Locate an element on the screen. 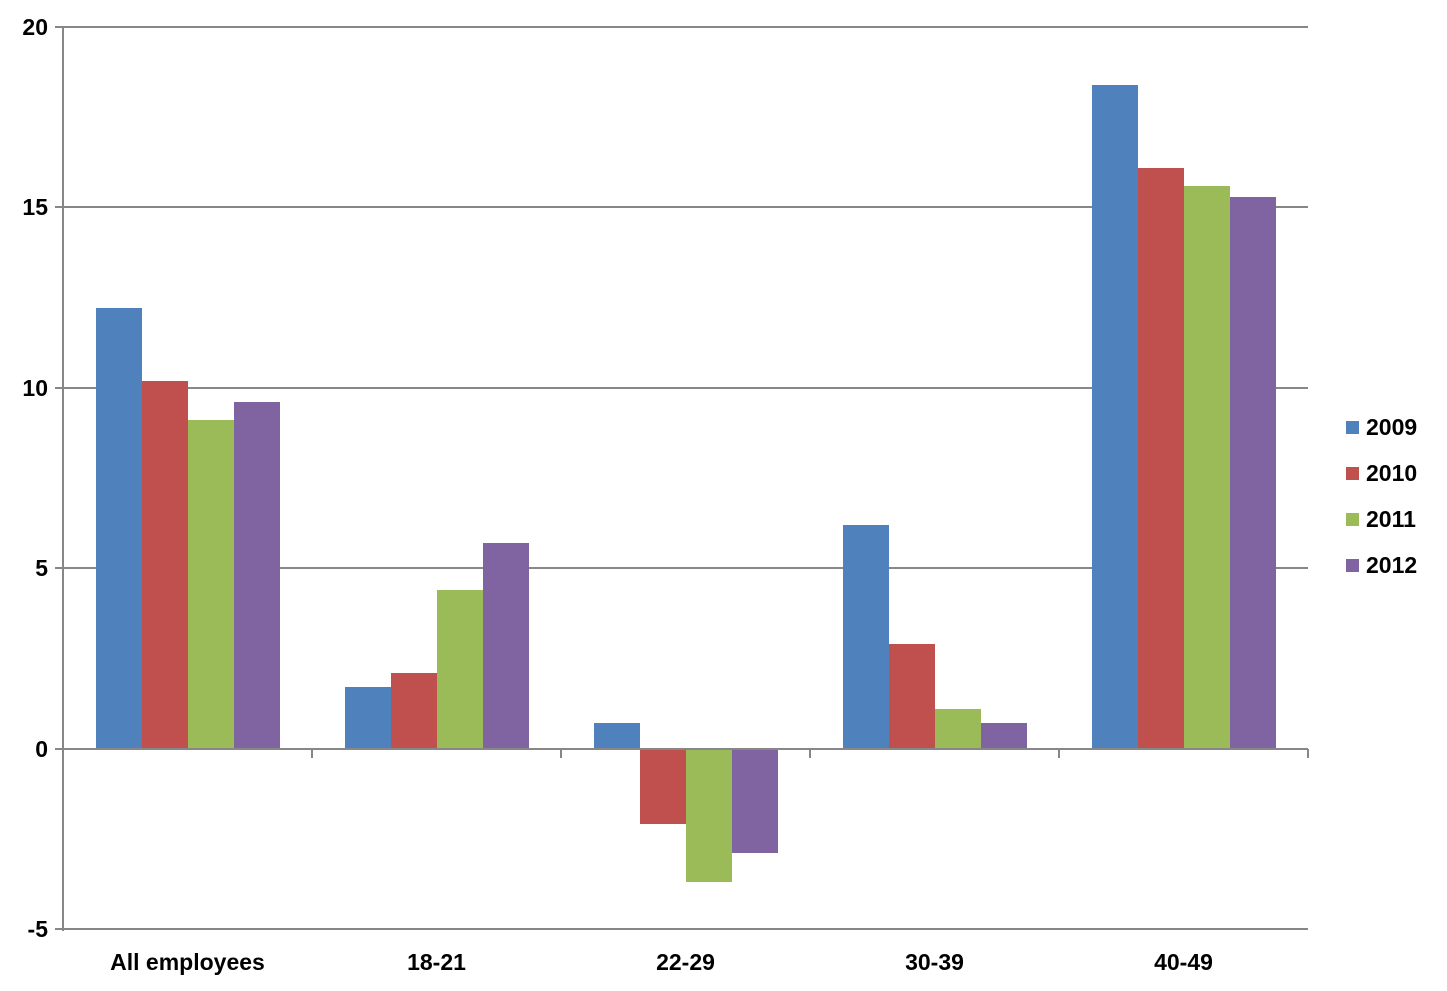 The image size is (1447, 991). legend-label: 2010 is located at coordinates (1392, 473).